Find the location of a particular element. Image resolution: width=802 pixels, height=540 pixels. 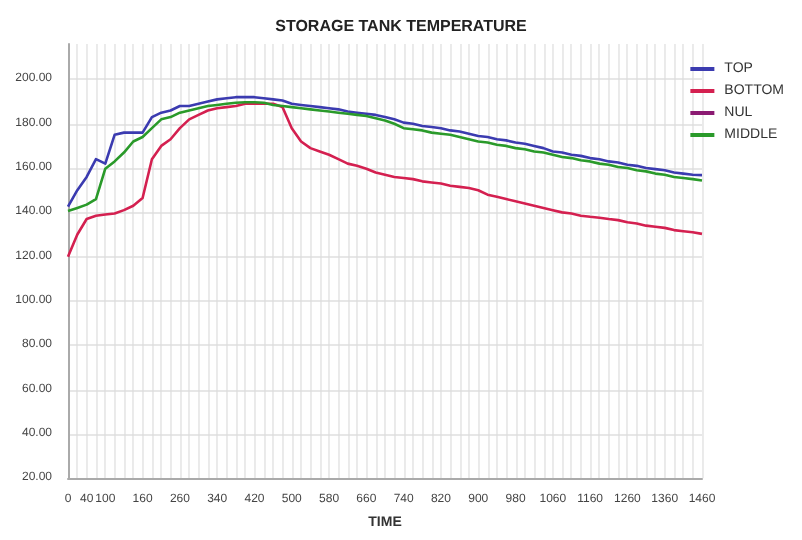

chart-title: STORAGE TANK TEMPERATURE is located at coordinates (402, 26).